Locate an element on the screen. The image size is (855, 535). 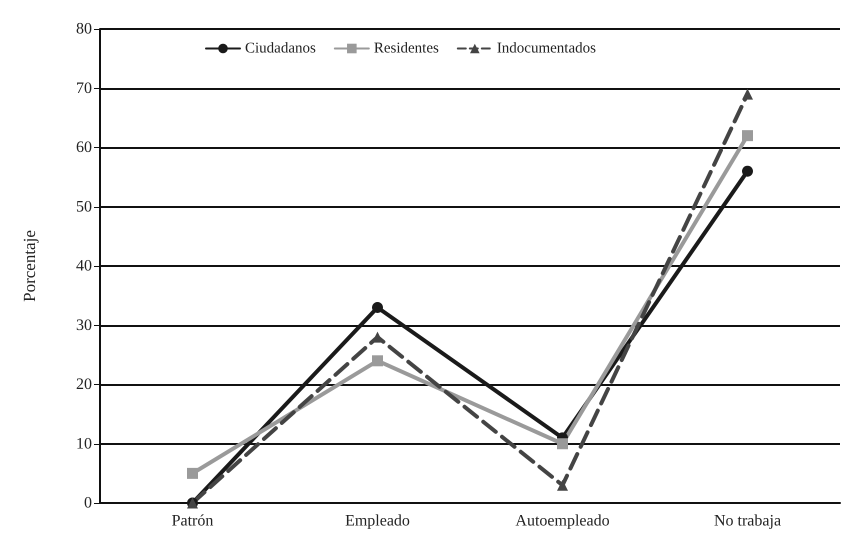
y-tick-label: 10 is located at coordinates (84, 443).